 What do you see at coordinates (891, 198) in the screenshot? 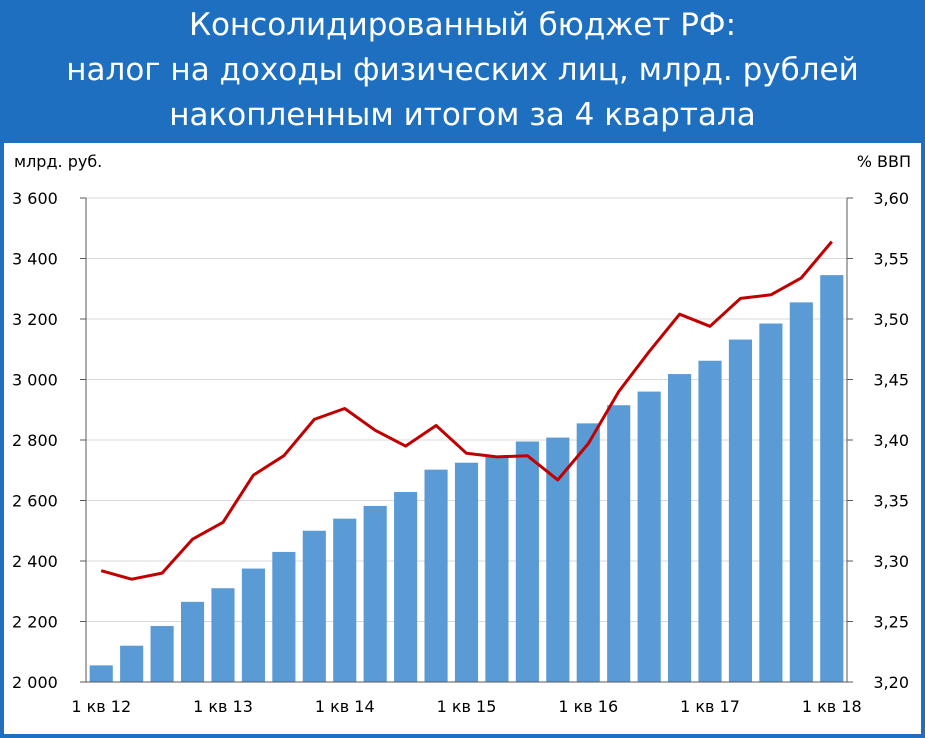
I see `right-tick-label: 3,60` at bounding box center [891, 198].